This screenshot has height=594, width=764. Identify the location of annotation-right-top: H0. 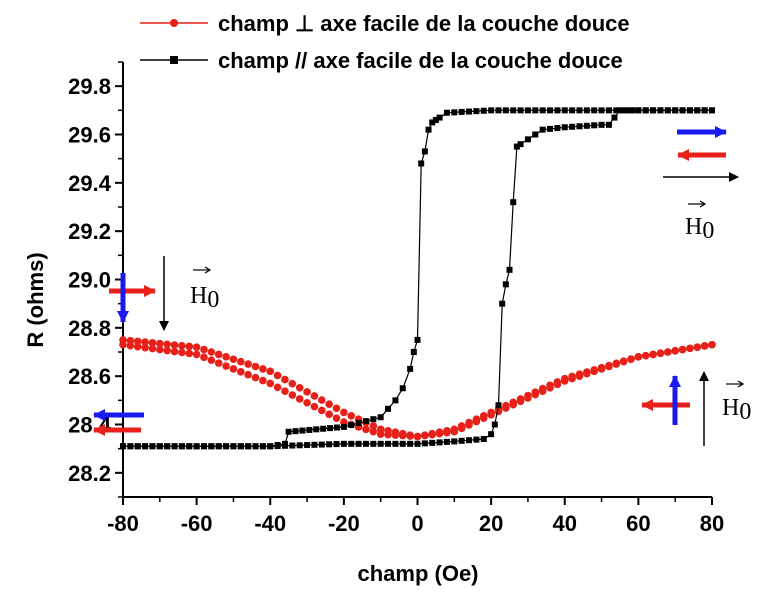
(701, 185).